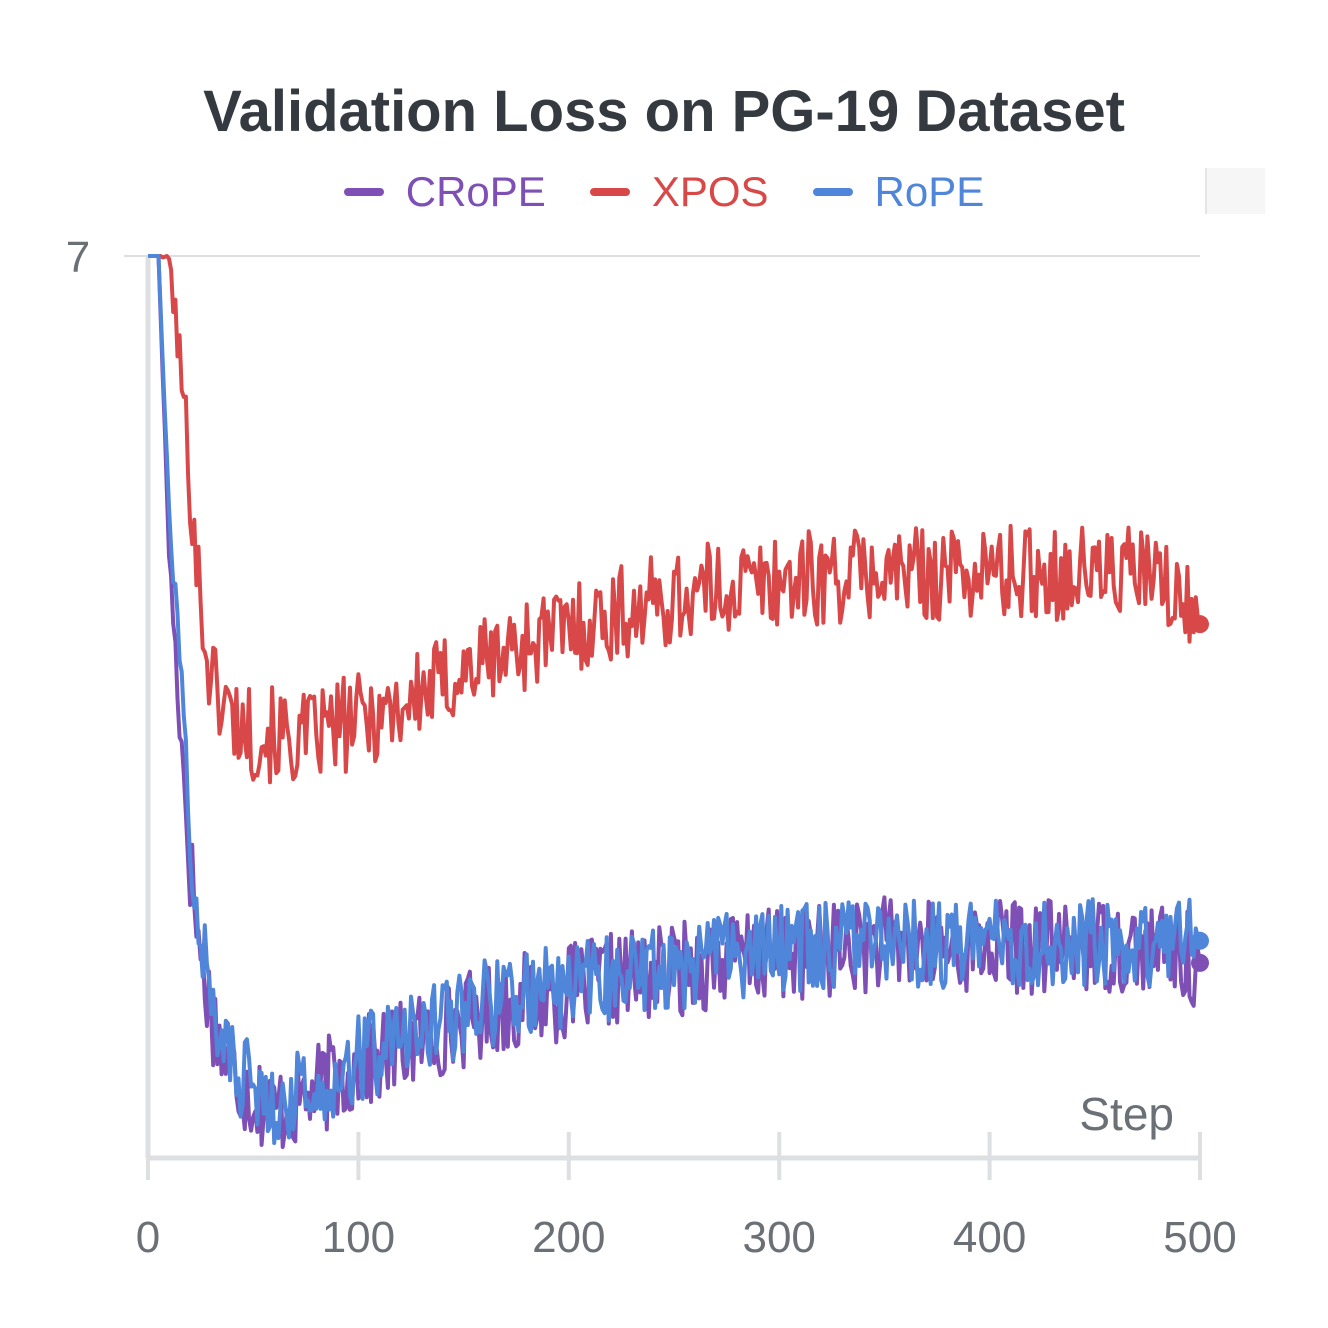 Image resolution: width=1328 pixels, height=1328 pixels. I want to click on legend-overflow-button, so click(1235, 191).